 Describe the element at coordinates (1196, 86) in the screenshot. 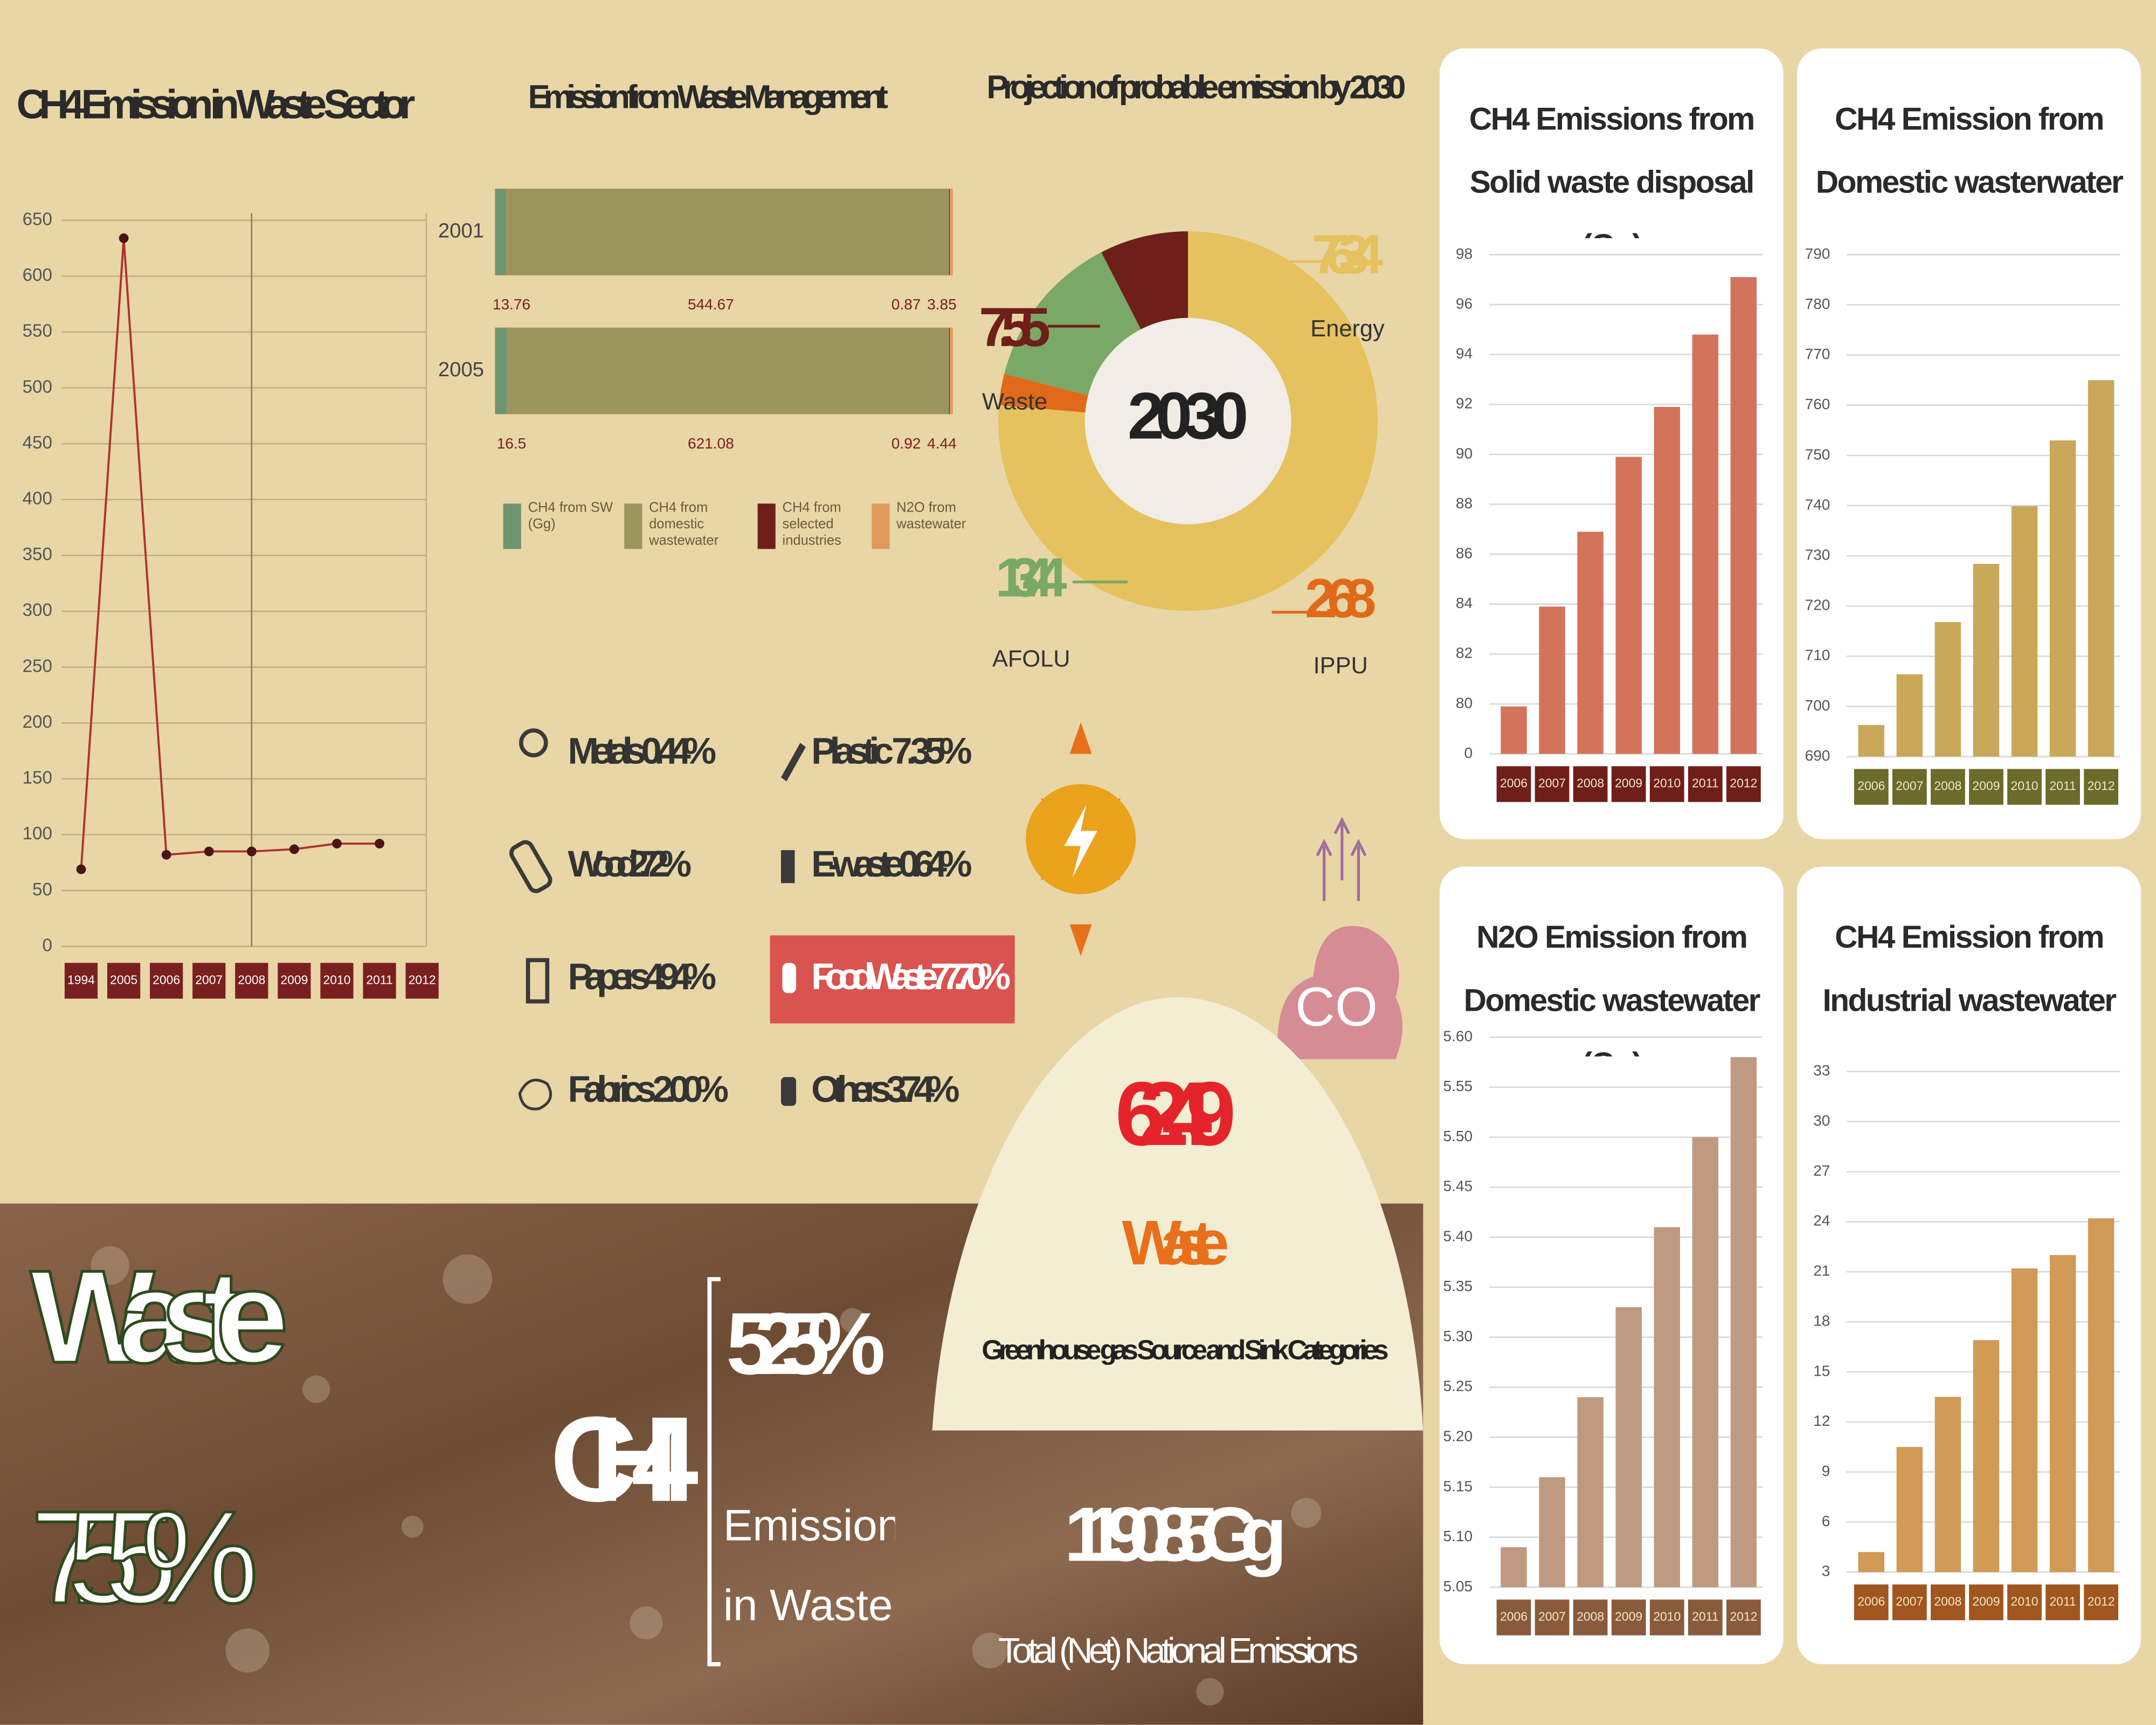

I see `chart-title: Projection of probable emission by 2030` at that location.